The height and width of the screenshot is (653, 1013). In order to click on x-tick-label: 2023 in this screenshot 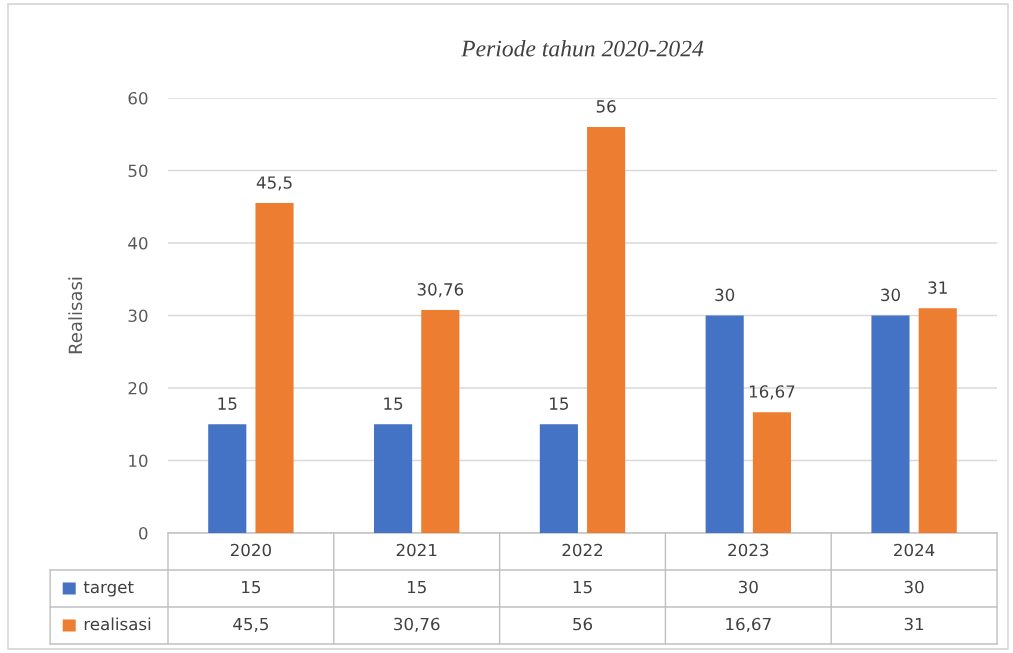, I will do `click(748, 550)`.